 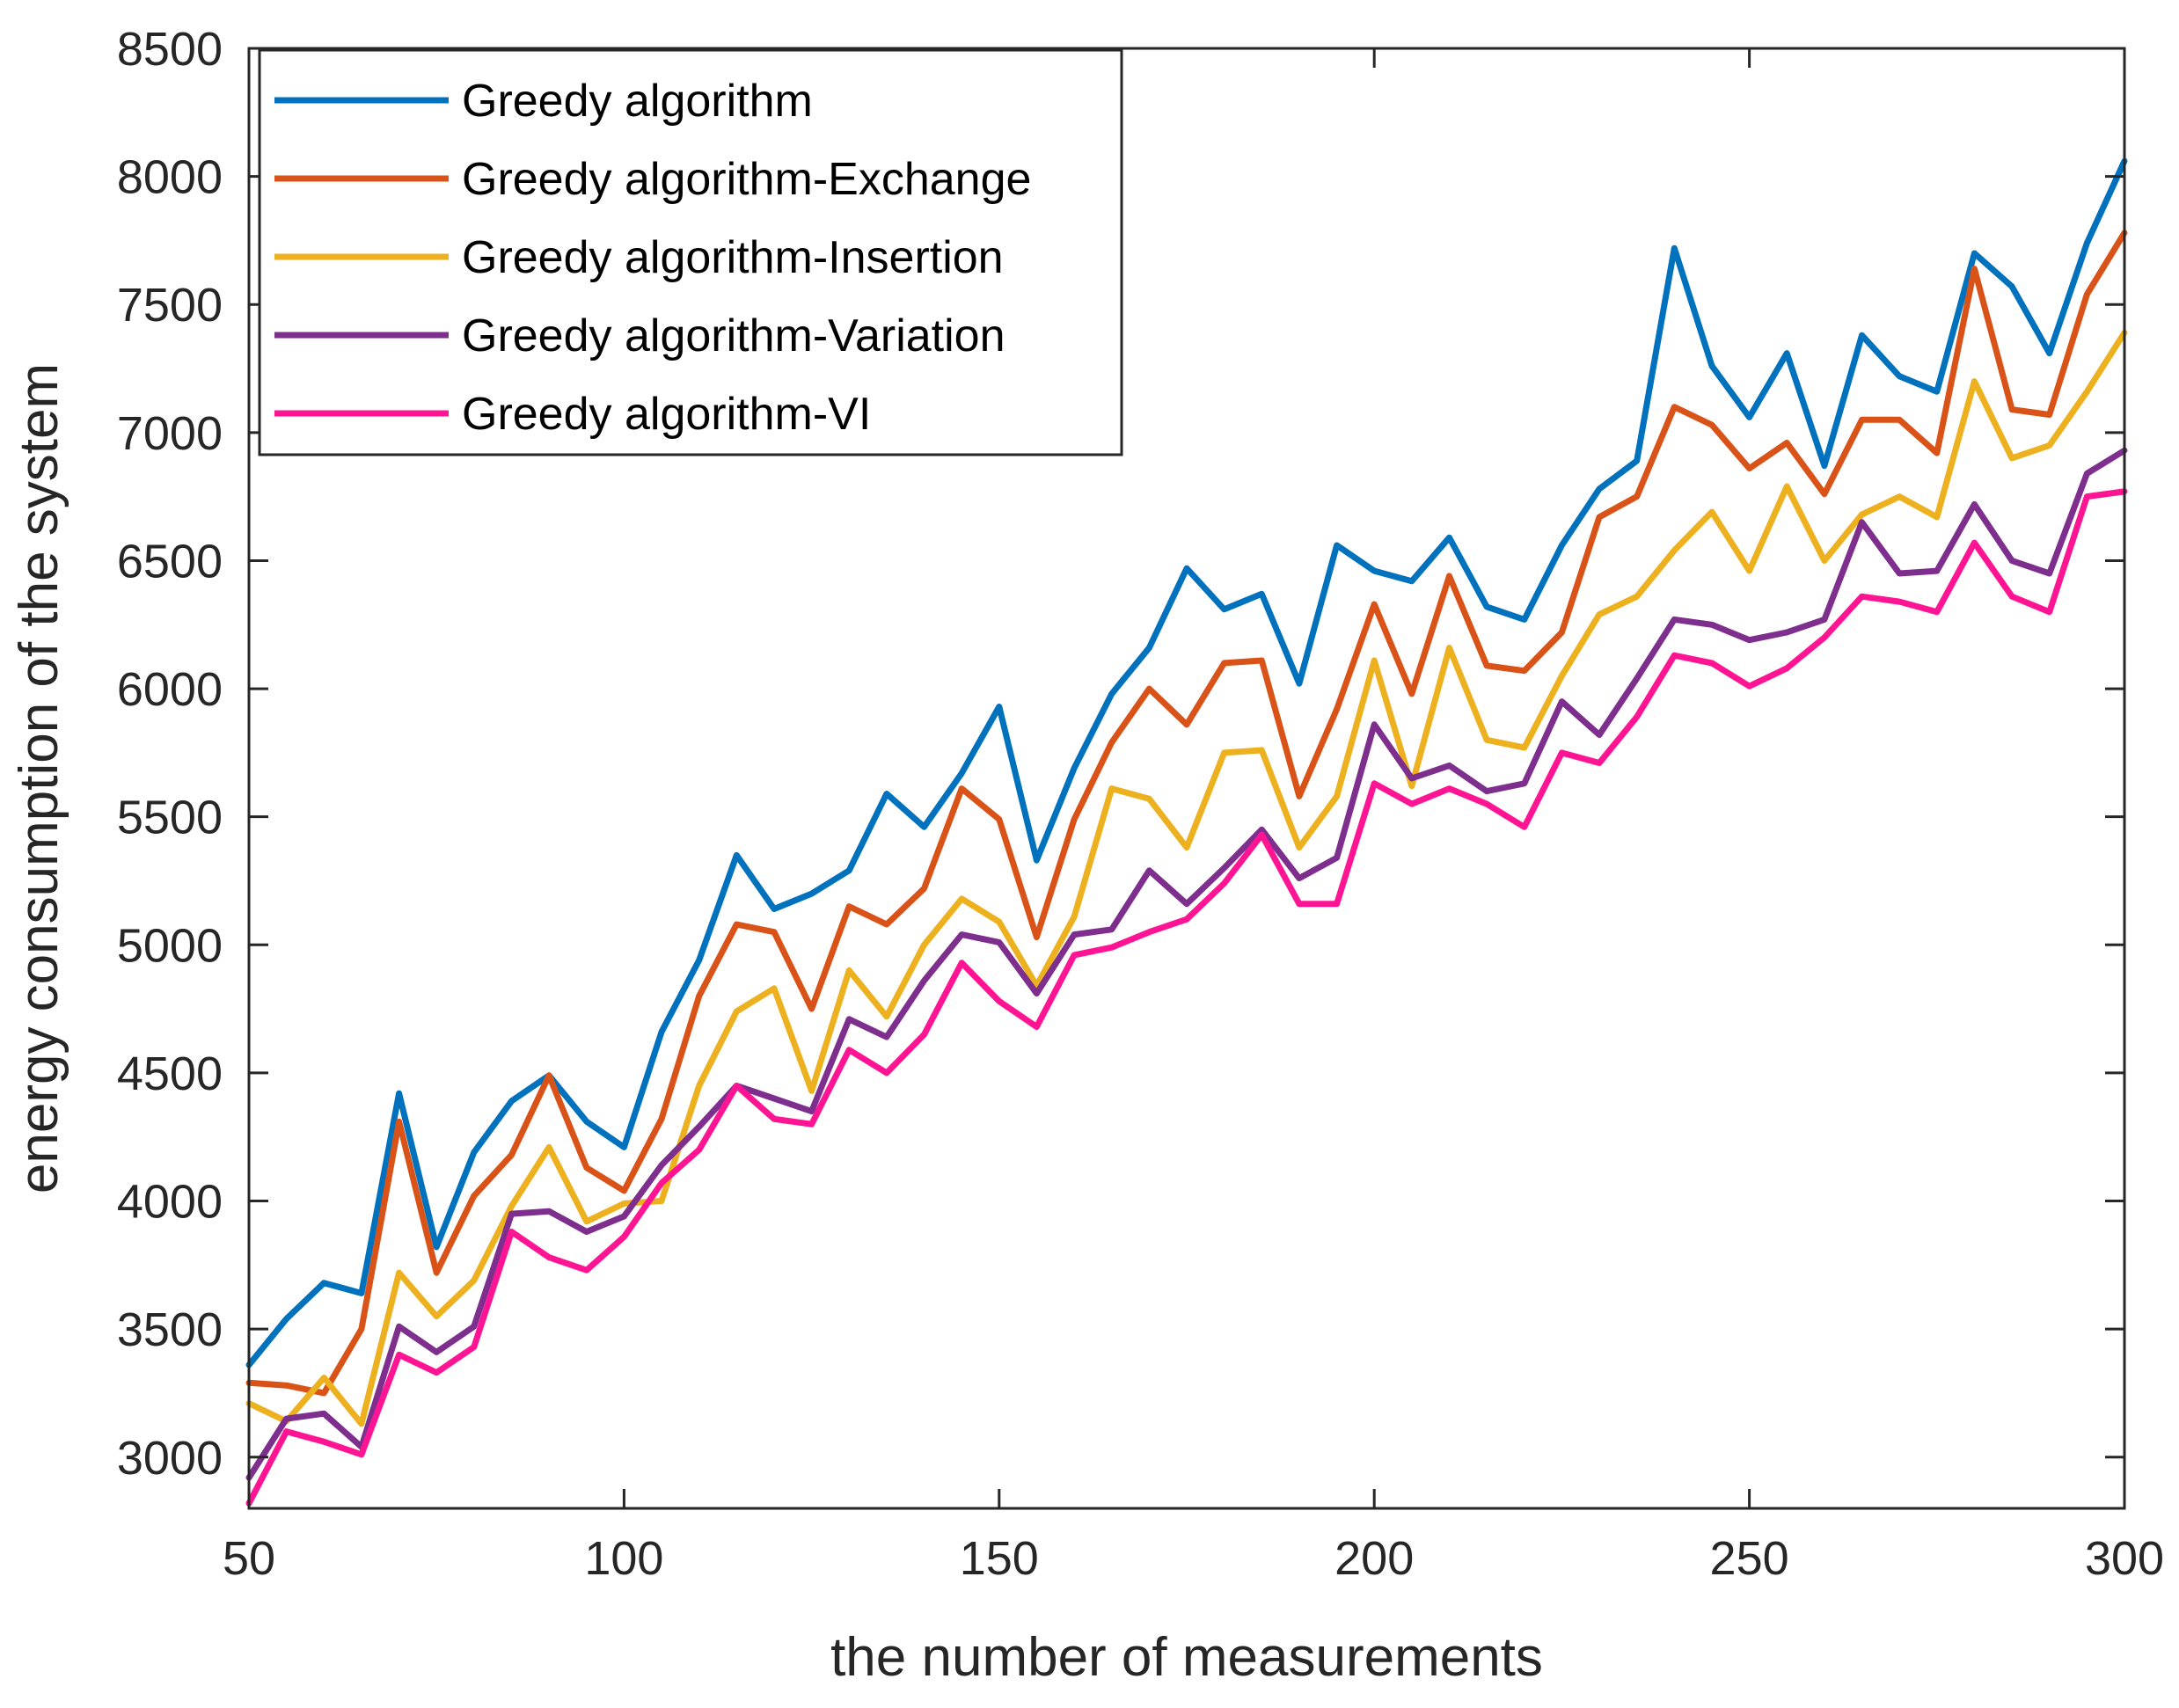 What do you see at coordinates (2124, 1558) in the screenshot?
I see `x-tick-label: 300` at bounding box center [2124, 1558].